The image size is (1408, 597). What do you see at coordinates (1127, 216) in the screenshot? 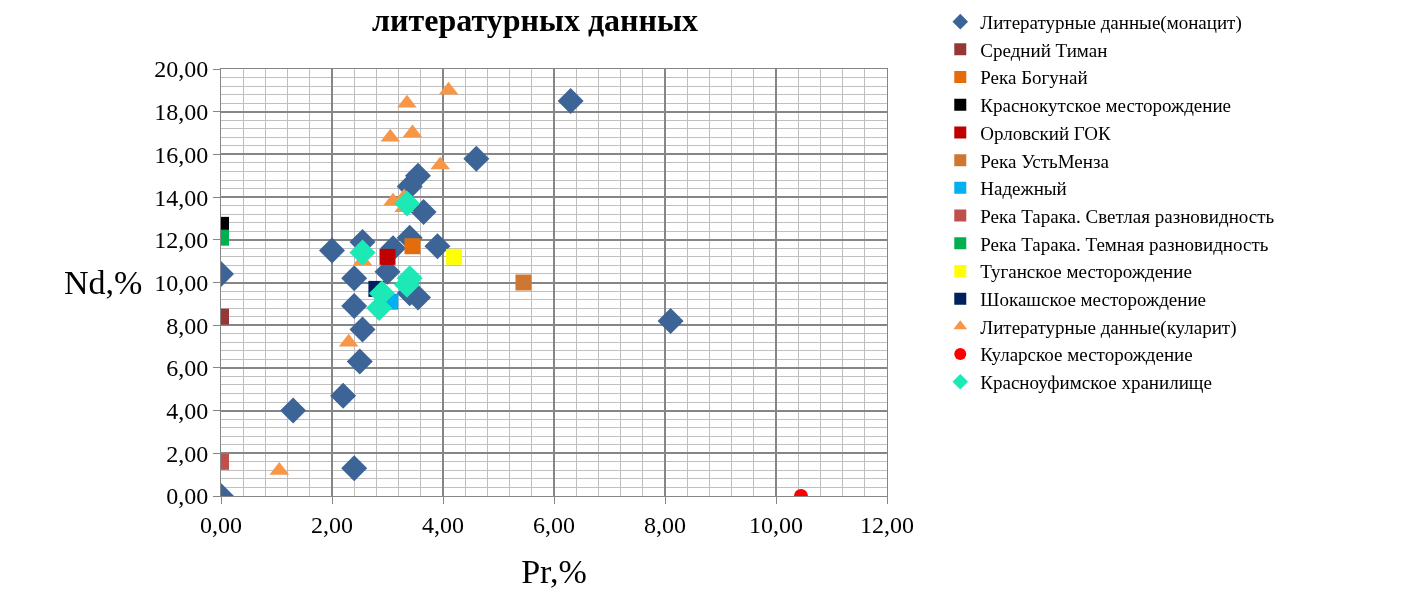
I see `legend-label: Река Тарака. Светлая разновидность` at bounding box center [1127, 216].